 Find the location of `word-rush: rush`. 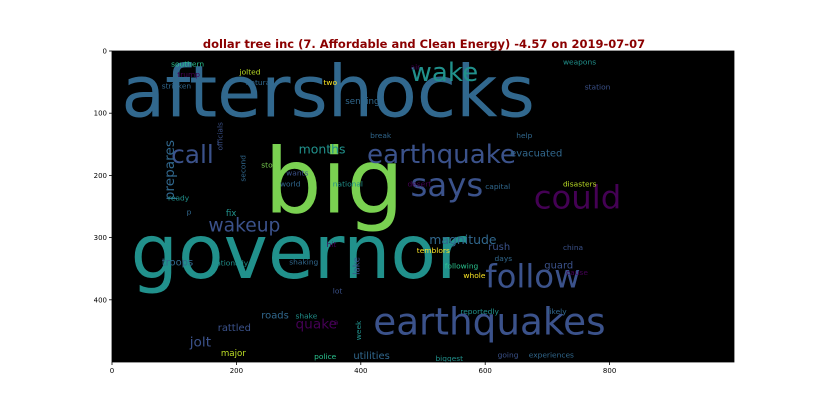

word-rush: rush is located at coordinates (499, 247).